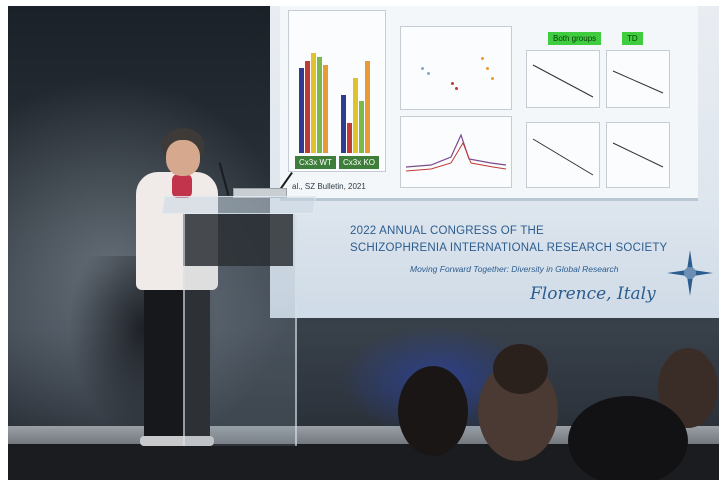 The height and width of the screenshot is (486, 725). I want to click on speaker, so click(176, 285).